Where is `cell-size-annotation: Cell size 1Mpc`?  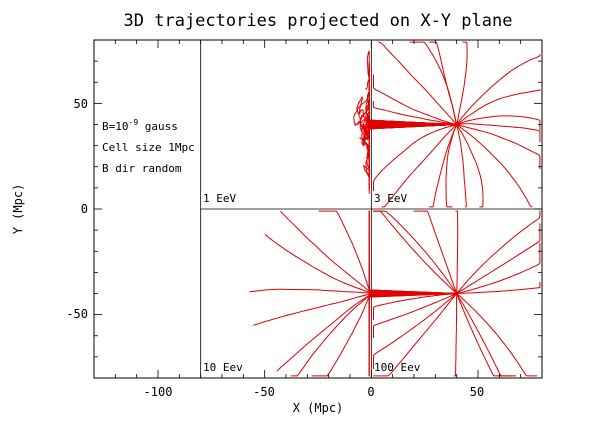 cell-size-annotation: Cell size 1Mpc is located at coordinates (148, 147).